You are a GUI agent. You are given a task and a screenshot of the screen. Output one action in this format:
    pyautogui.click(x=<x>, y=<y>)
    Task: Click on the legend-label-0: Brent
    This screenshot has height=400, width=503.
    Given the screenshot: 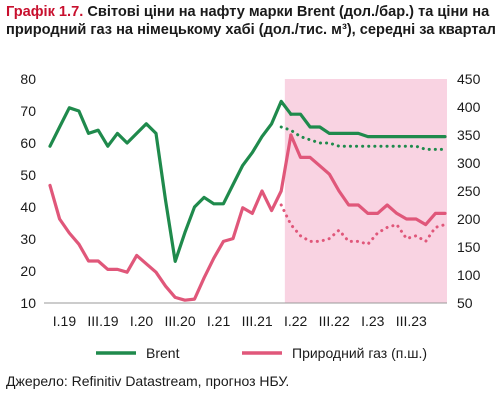 What is the action you would take?
    pyautogui.click(x=163, y=353)
    